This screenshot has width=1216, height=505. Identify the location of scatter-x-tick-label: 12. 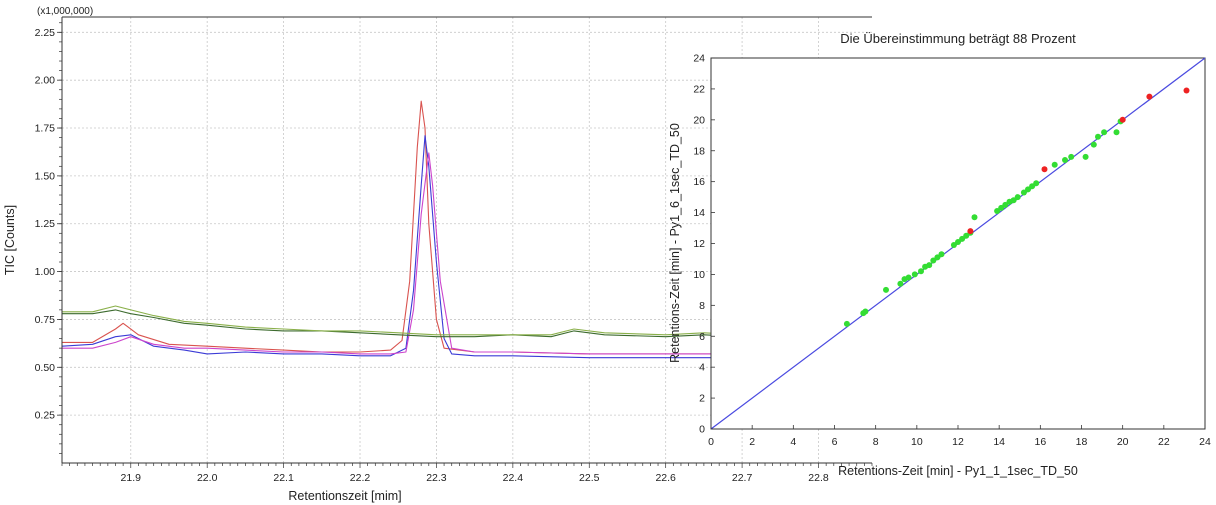
(958, 442).